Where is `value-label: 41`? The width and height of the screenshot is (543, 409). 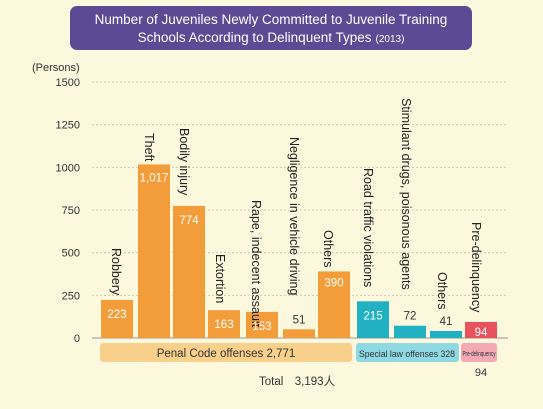 value-label: 41 is located at coordinates (446, 322).